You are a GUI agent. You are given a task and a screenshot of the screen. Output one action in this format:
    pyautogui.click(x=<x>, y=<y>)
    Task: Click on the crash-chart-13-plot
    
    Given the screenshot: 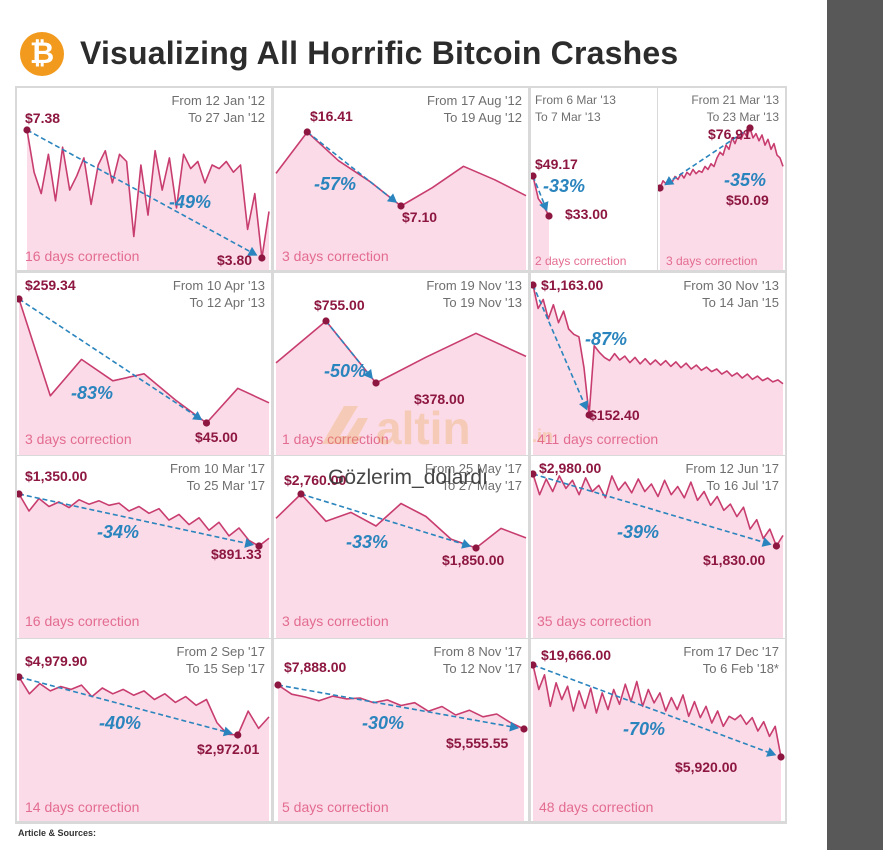 What is the action you would take?
    pyautogui.click(x=658, y=741)
    